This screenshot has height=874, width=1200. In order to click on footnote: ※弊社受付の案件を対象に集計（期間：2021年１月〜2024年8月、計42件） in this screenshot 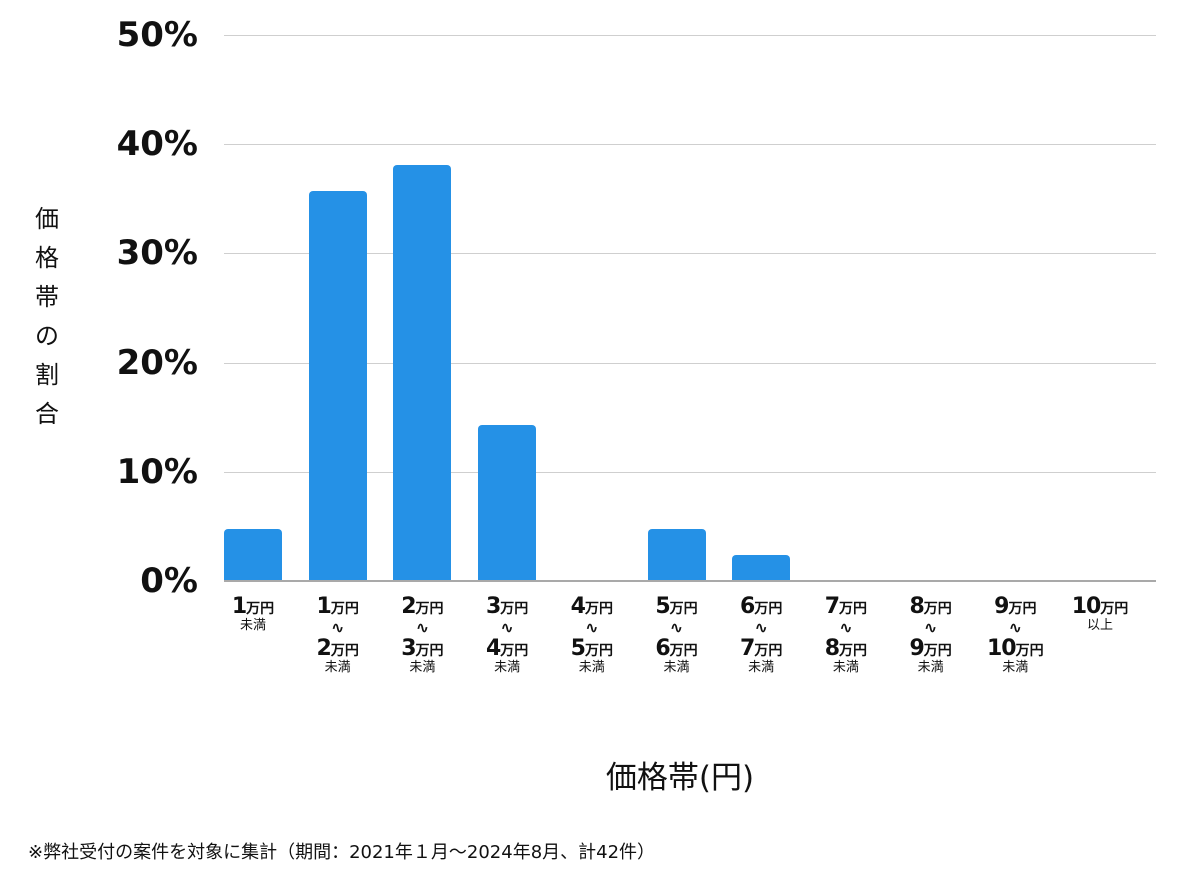, I will do `click(342, 852)`.